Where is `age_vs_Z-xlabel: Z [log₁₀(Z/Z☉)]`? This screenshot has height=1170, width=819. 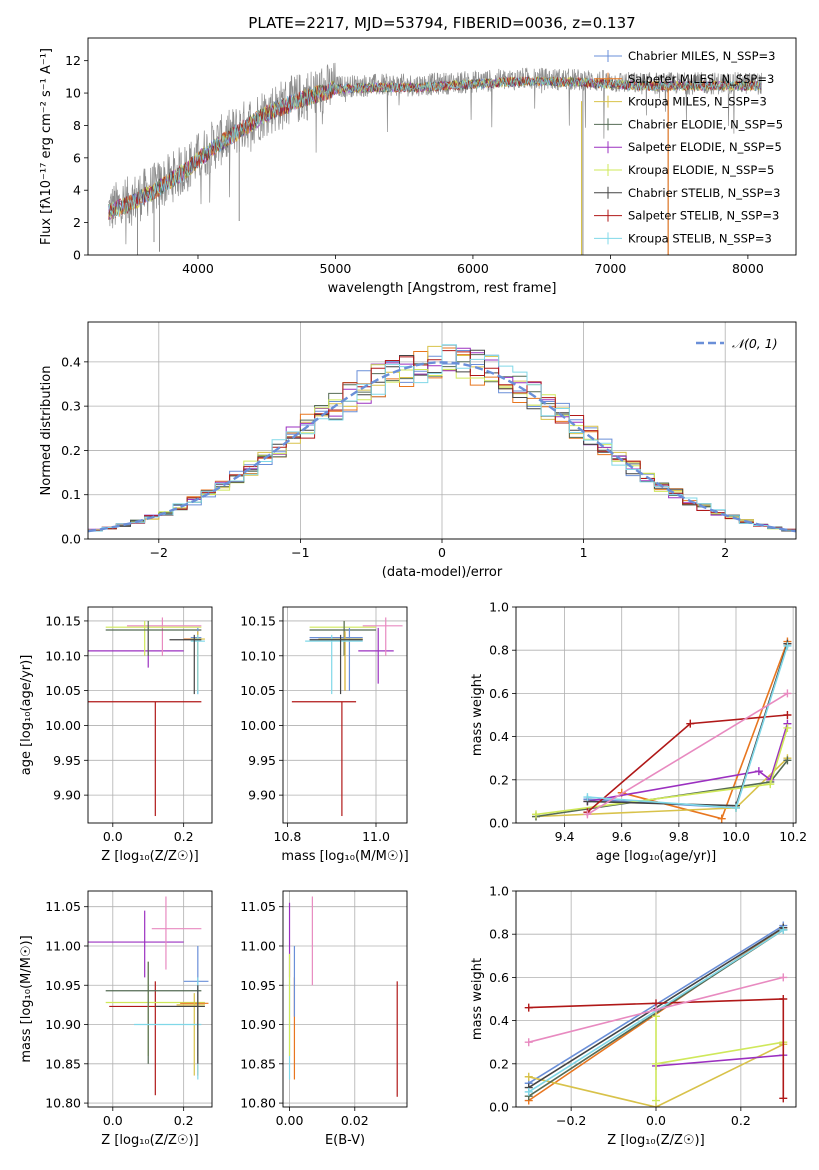 age_vs_Z-xlabel: Z [log₁₀(Z/Z☉)] is located at coordinates (149, 856).